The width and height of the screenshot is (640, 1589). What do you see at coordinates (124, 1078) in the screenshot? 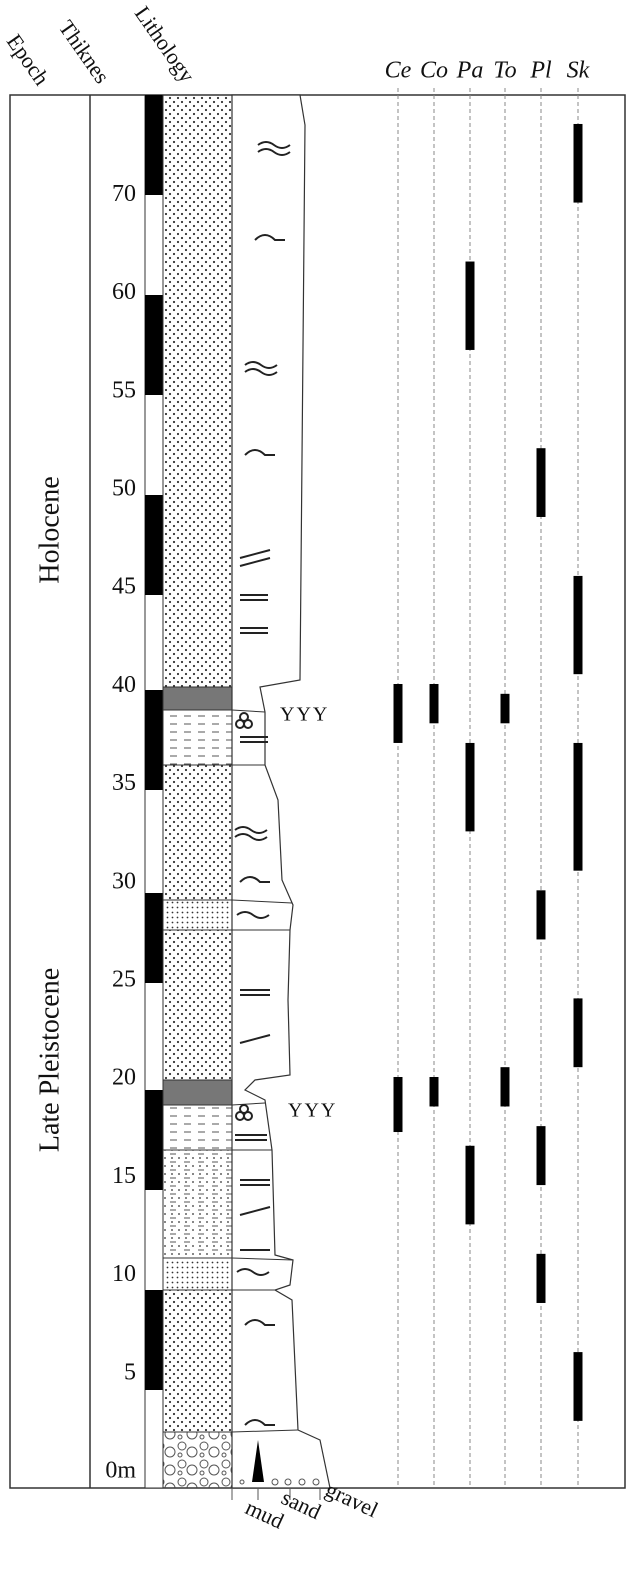
I see `thickness-label: 20` at bounding box center [124, 1078].